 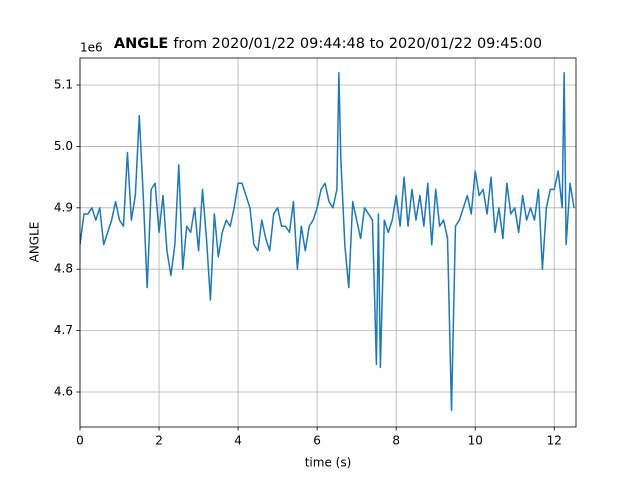 I want to click on title-bold: ANGLE, so click(x=141, y=44).